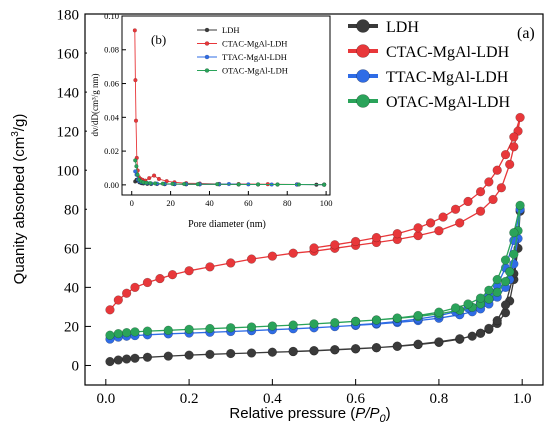  What do you see at coordinates (227, 224) in the screenshot?
I see `inset-x-axis-label: Pore diameter (nm)` at bounding box center [227, 224].